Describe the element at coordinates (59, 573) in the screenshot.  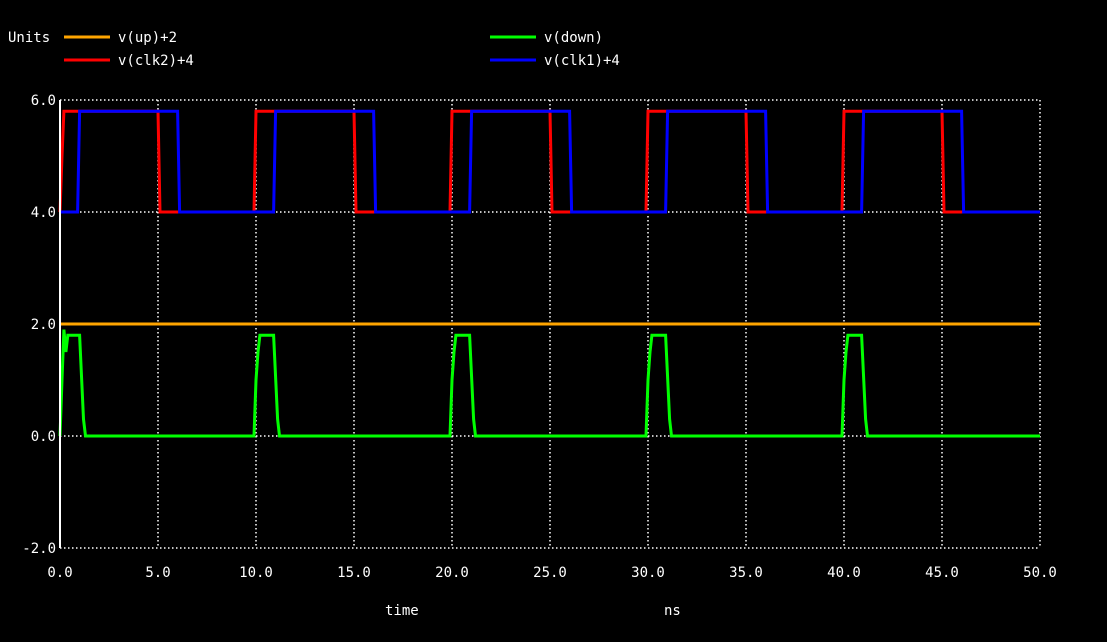
I see `x-tick-label: 0.0` at that location.